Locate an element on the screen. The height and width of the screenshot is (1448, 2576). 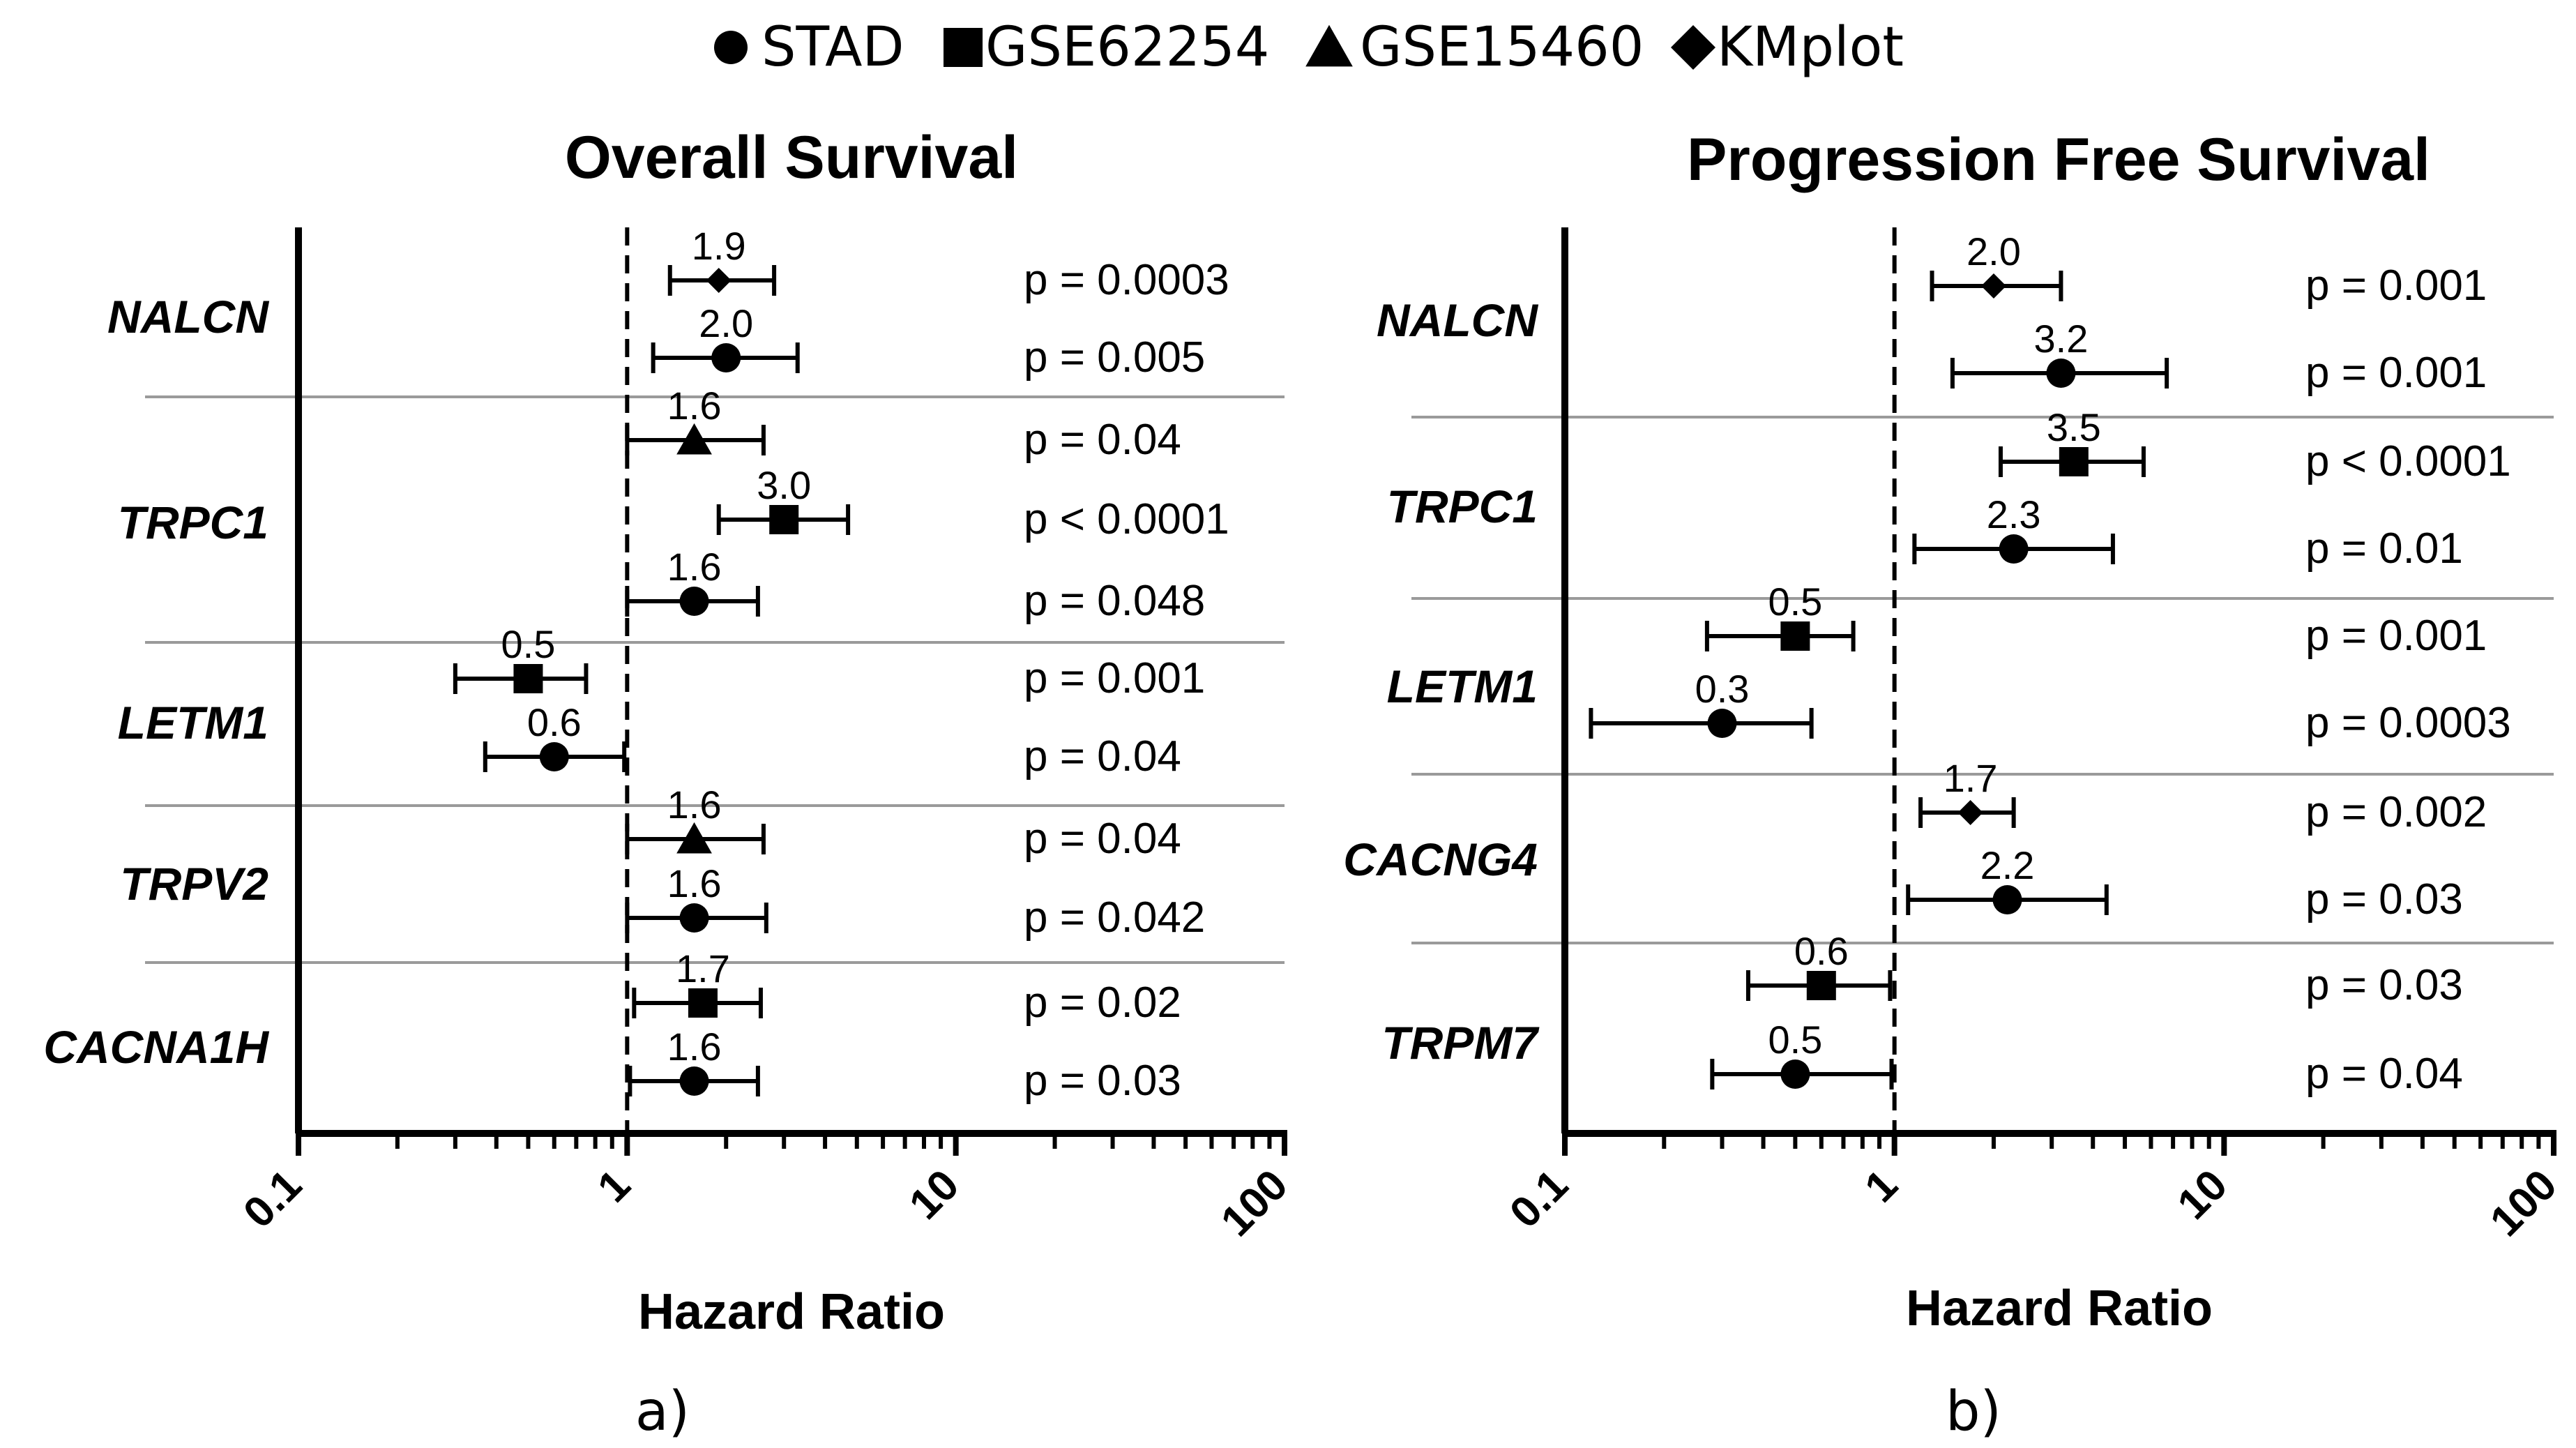
chart-title: Progression Free Survival is located at coordinates (2058, 159).